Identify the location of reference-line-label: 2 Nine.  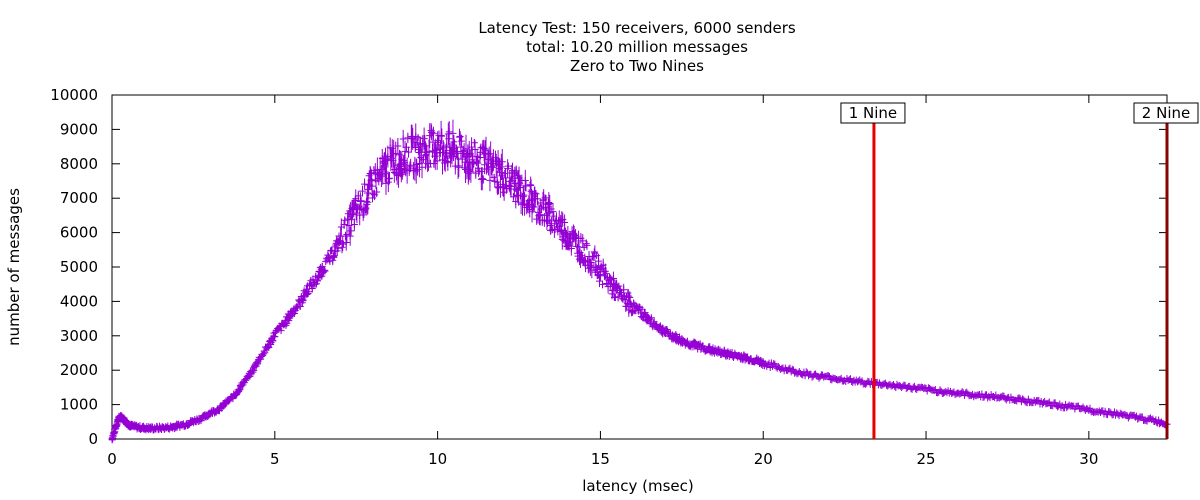
(1166, 113).